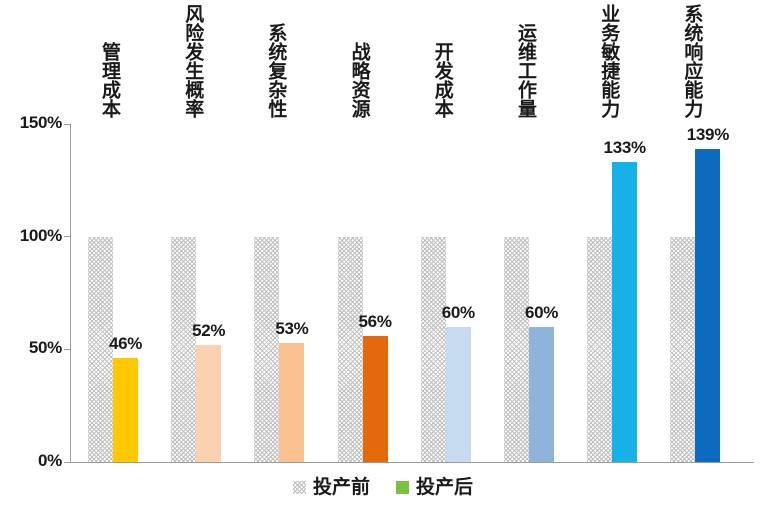  Describe the element at coordinates (45, 348) in the screenshot. I see `y-axis-tick-label: 50%` at that location.